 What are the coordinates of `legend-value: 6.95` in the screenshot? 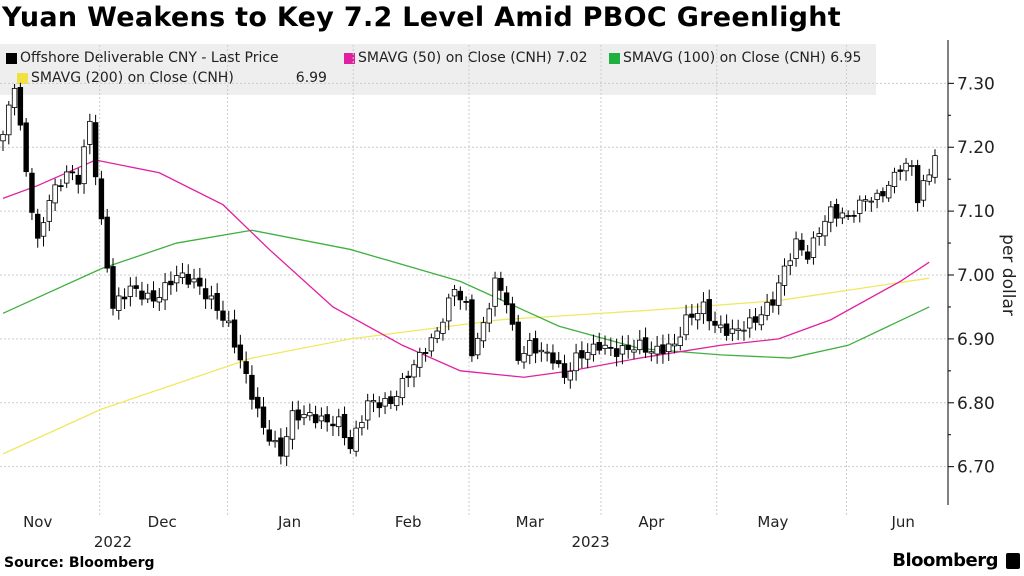 It's located at (846, 58).